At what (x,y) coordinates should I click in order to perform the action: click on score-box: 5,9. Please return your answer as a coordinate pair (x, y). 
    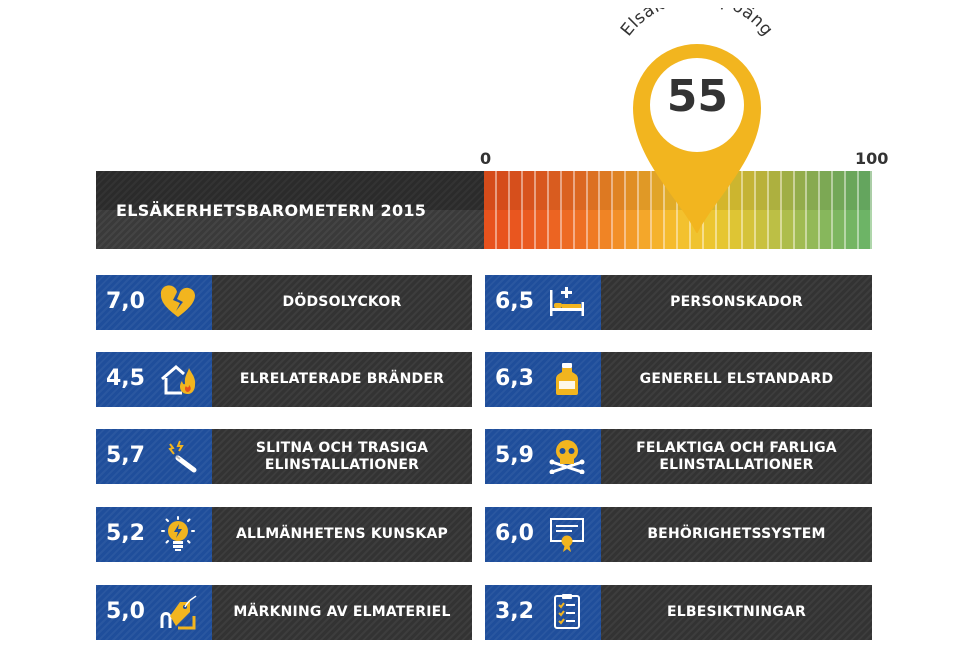
    Looking at the image, I should click on (543, 456).